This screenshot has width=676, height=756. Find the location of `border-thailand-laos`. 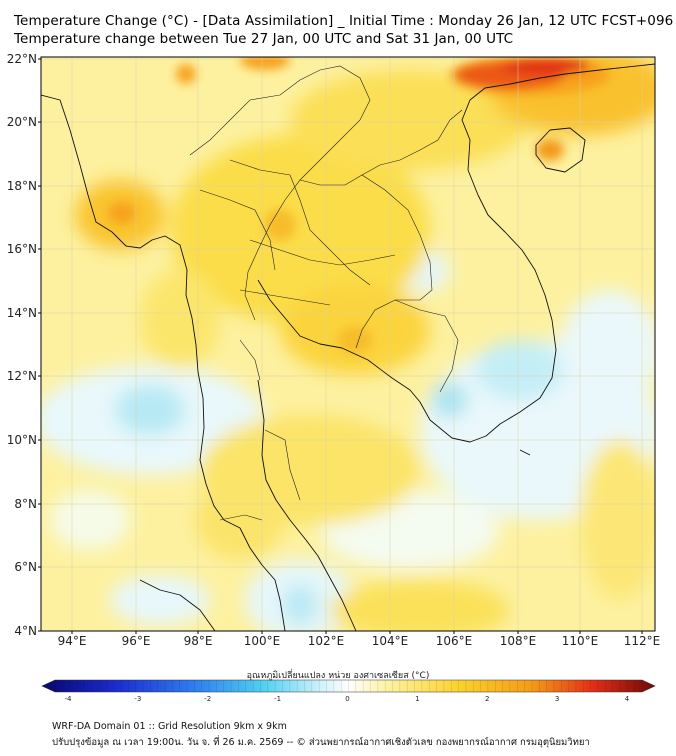

border-thailand-laos is located at coordinates (366, 261).